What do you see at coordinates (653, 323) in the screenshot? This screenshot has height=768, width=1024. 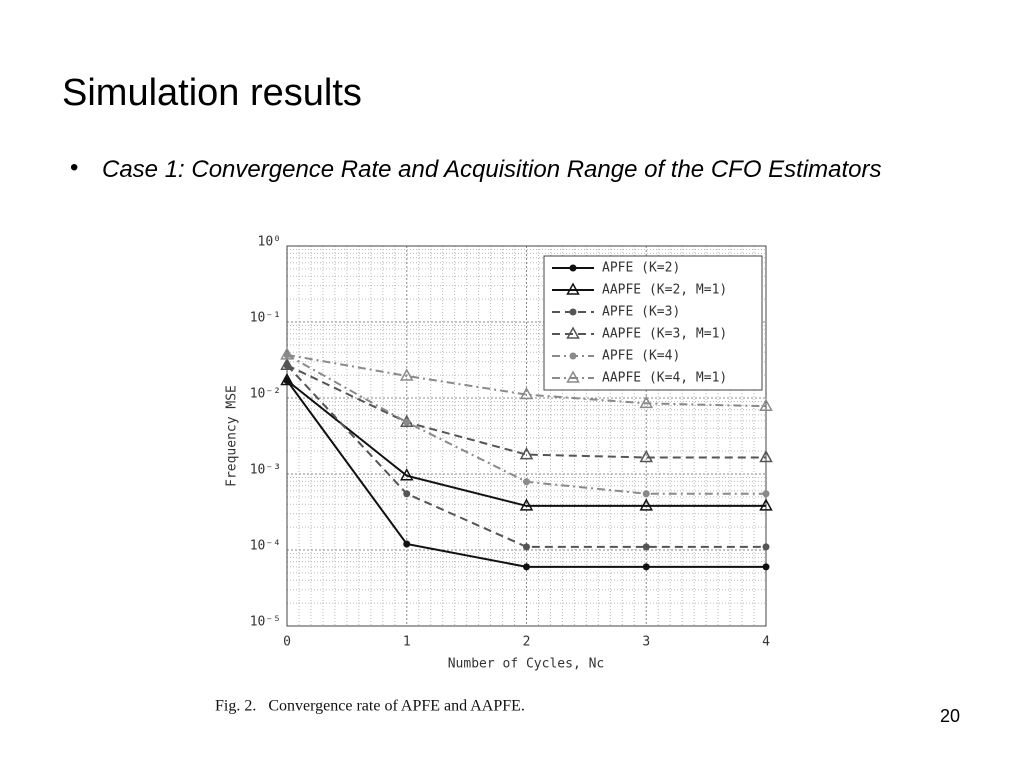 I see `legend-box` at bounding box center [653, 323].